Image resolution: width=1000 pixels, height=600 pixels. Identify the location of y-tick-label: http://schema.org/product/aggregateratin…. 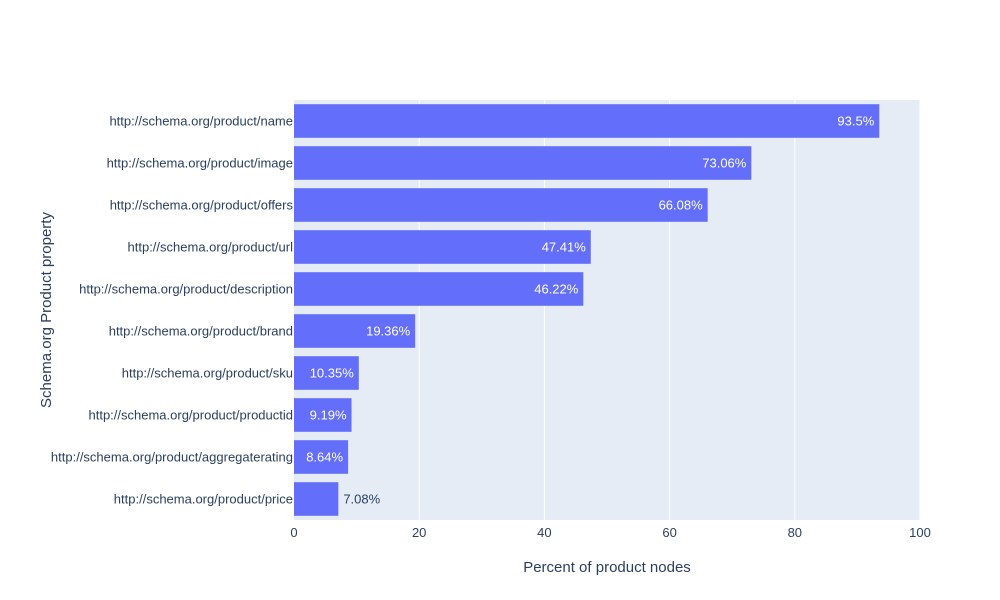
(172, 457).